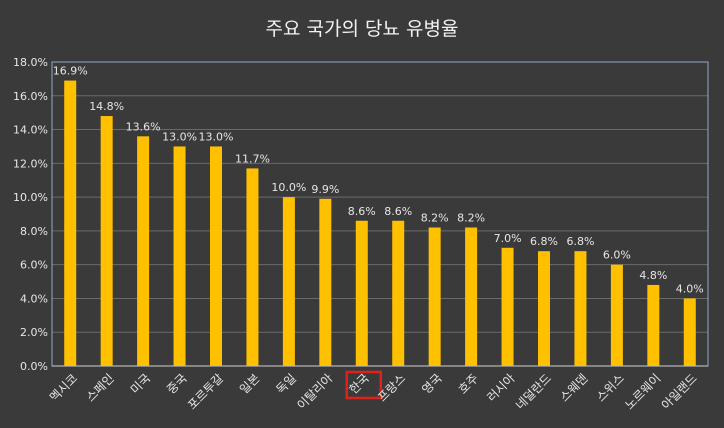 The image size is (724, 428). I want to click on y-tick-label: 8.0%, so click(34, 231).